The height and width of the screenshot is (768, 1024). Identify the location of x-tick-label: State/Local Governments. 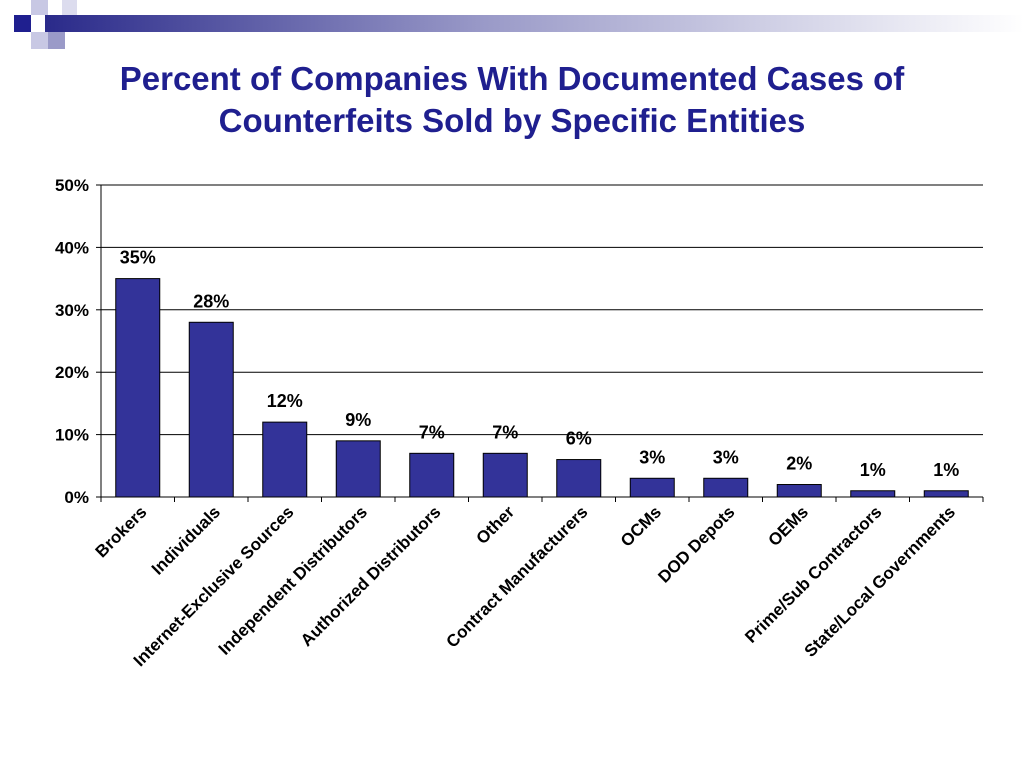
(880, 581).